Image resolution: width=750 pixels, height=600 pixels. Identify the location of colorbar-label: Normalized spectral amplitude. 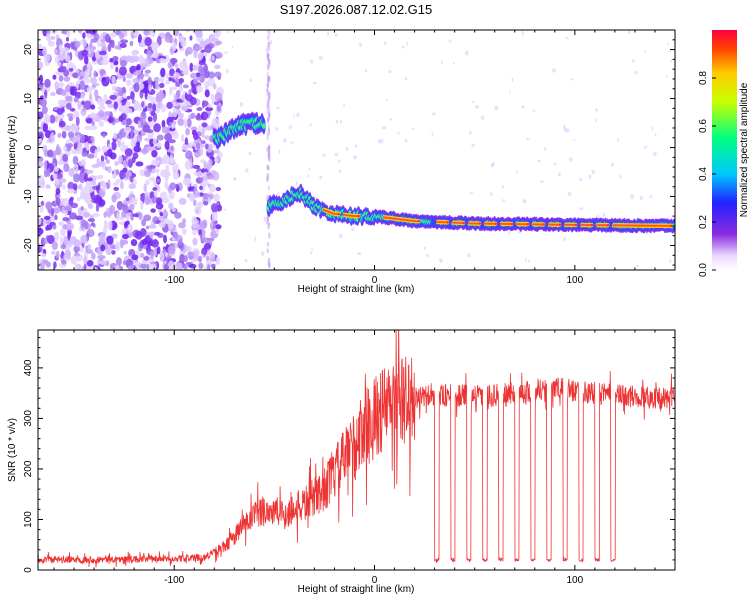
(744, 149).